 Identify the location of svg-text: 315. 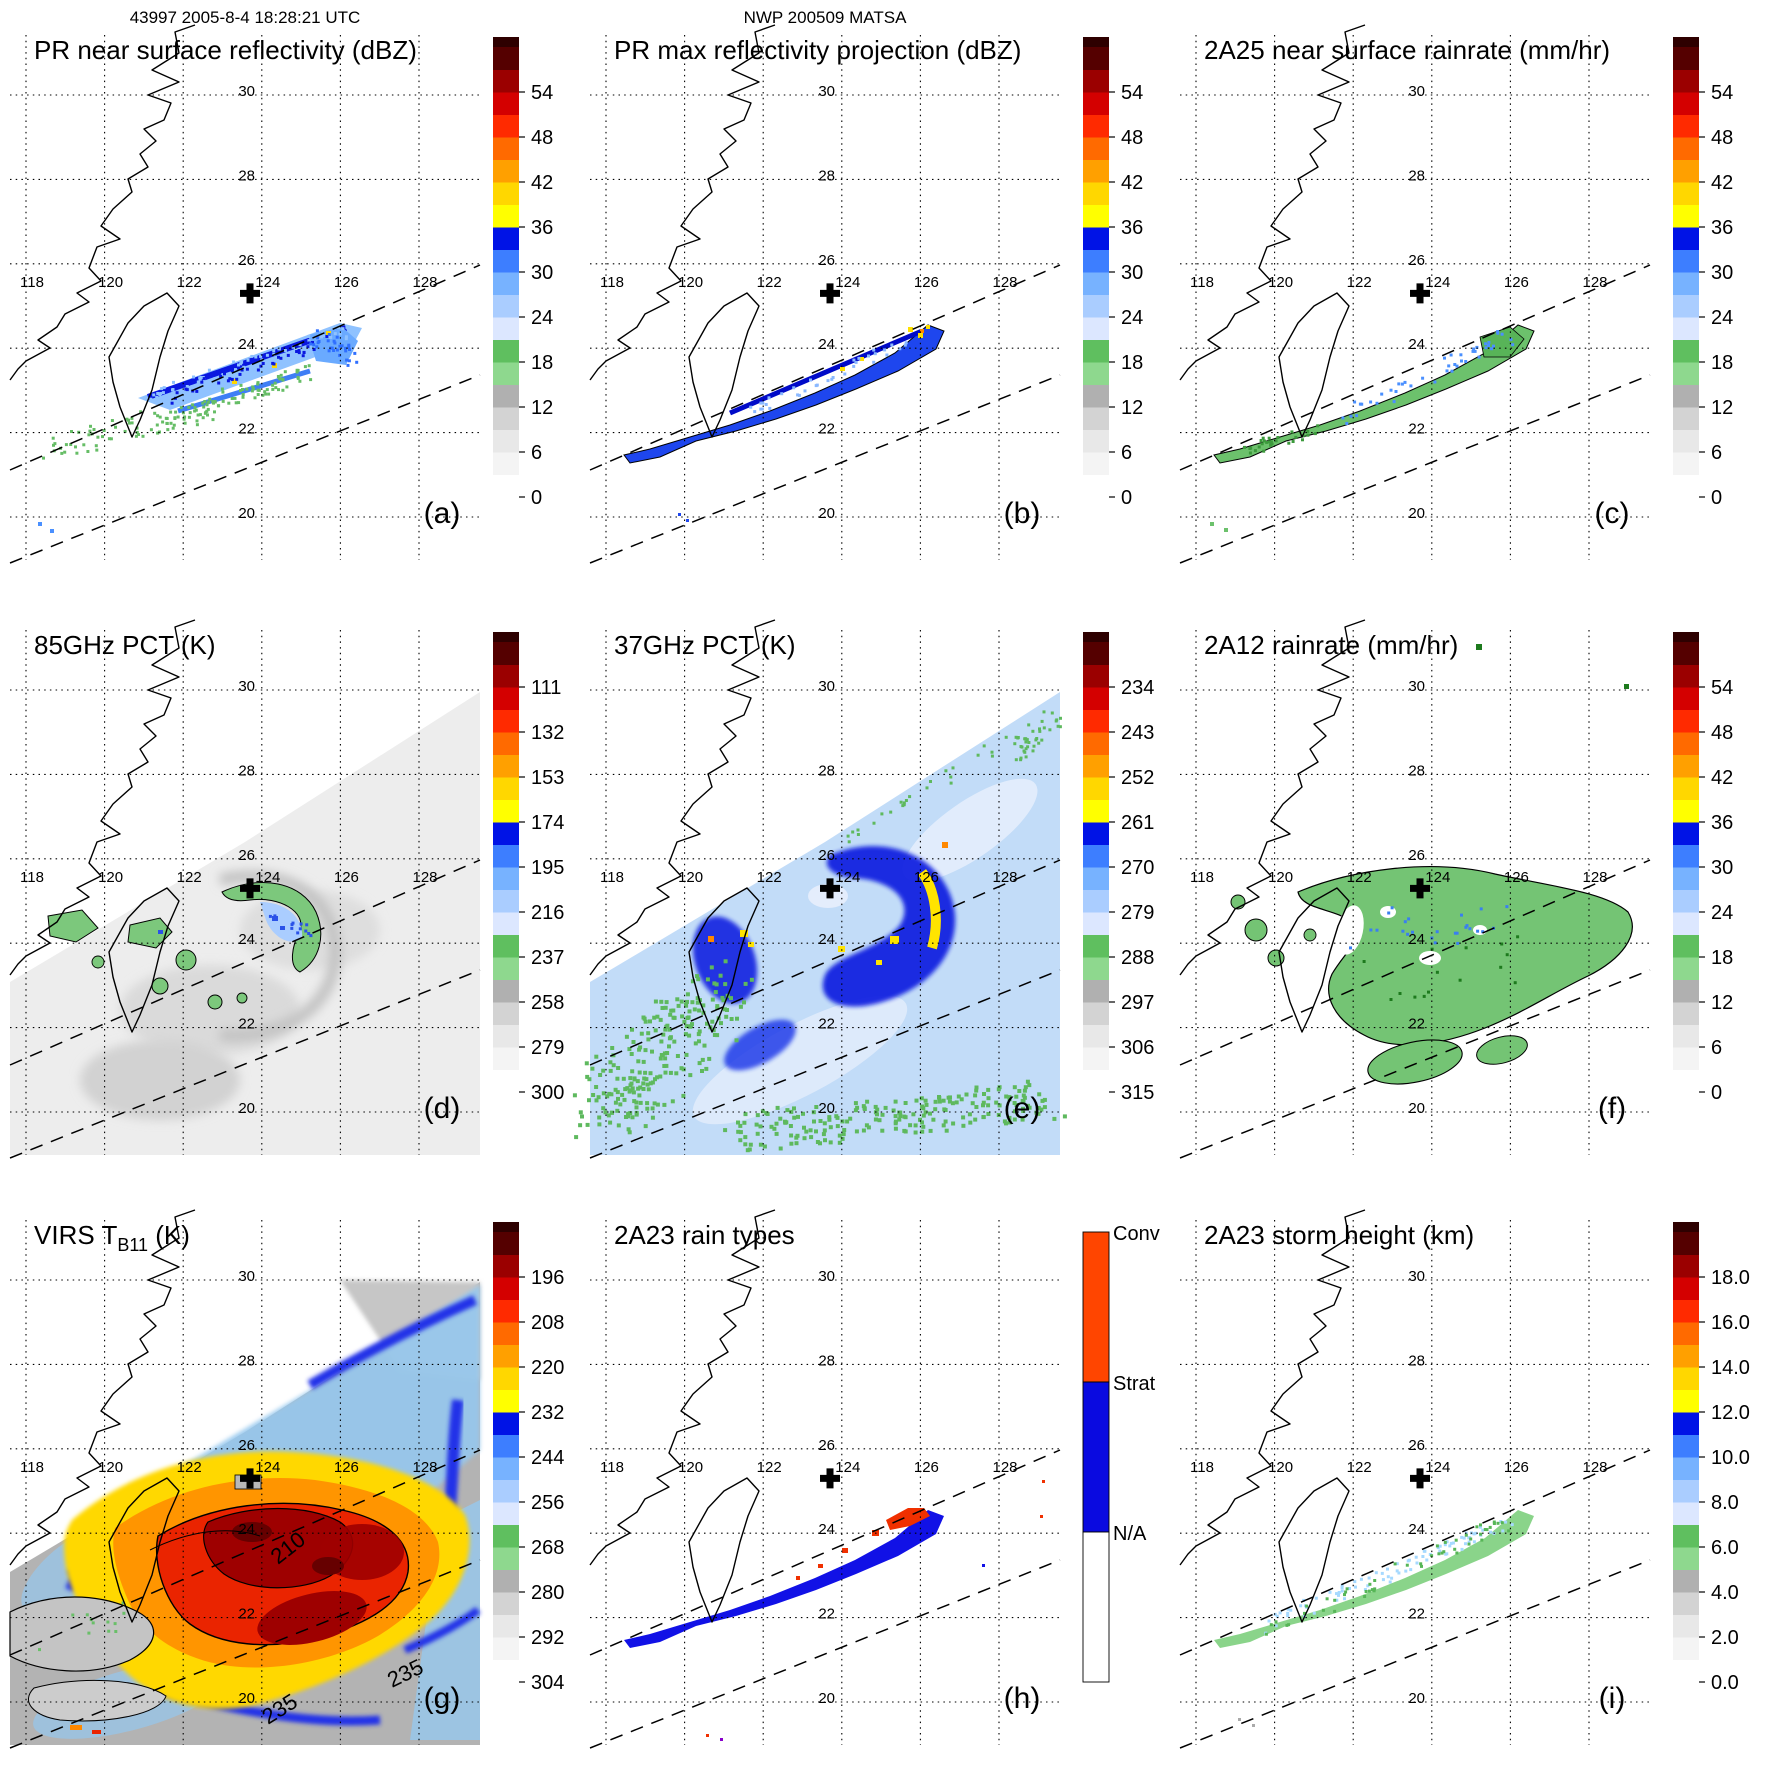
(1137, 1093).